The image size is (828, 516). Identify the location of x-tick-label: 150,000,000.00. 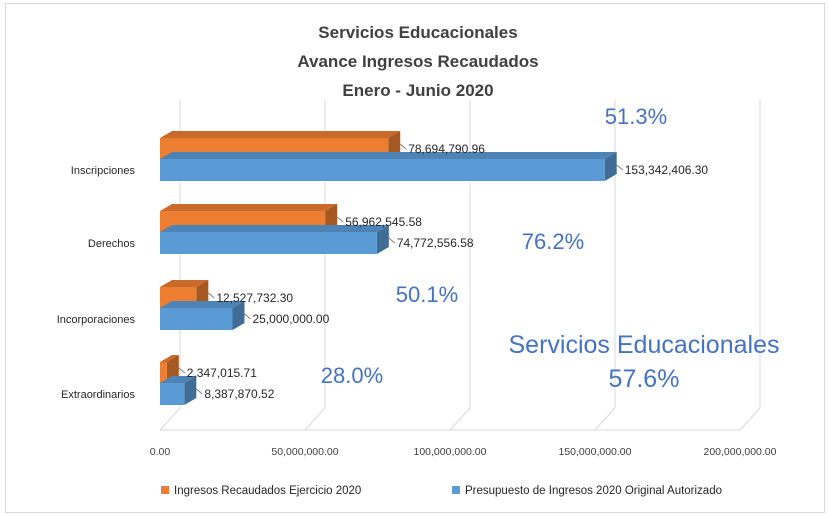
(595, 452).